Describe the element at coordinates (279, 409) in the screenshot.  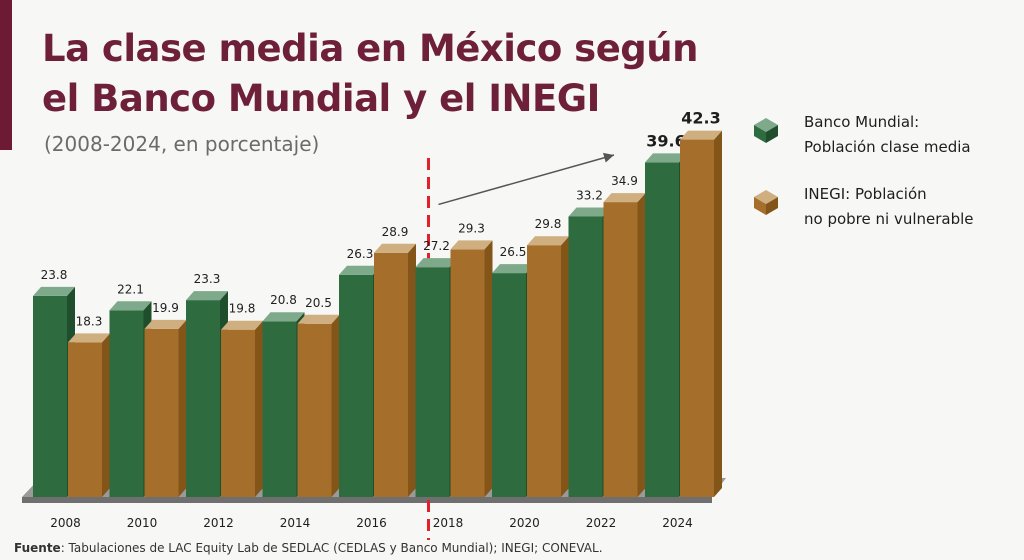
I see `bar-banco-mundial-2014` at that location.